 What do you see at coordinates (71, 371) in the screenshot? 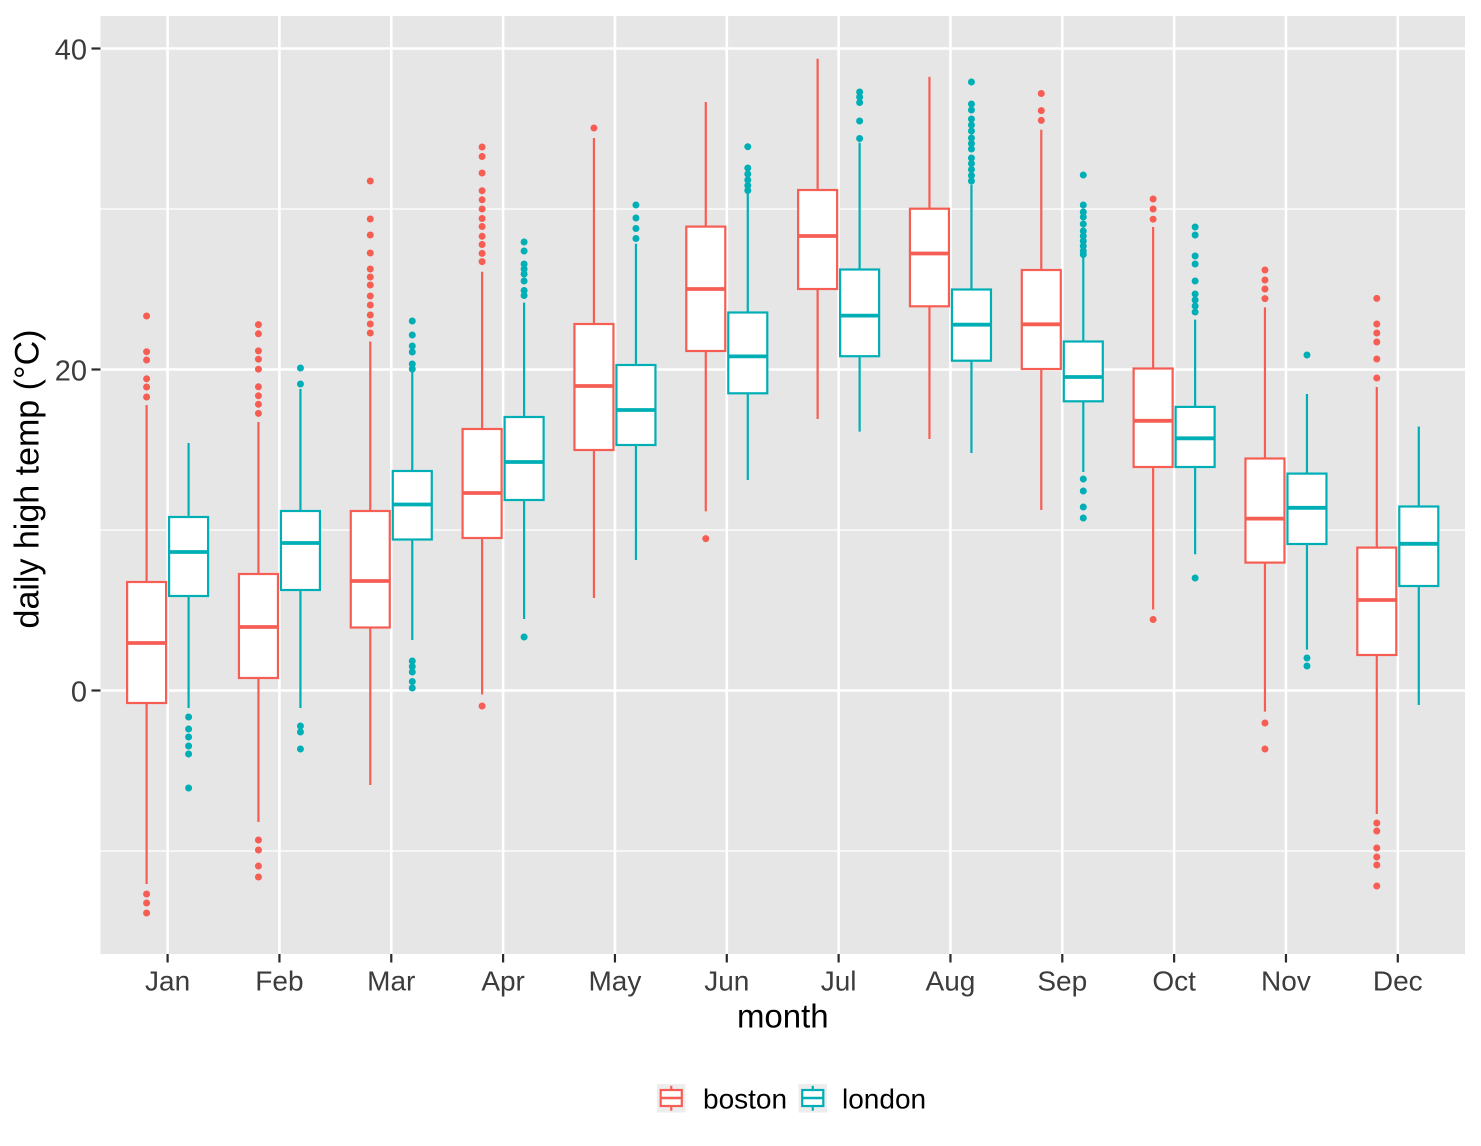
I see `svg-text: 20` at bounding box center [71, 371].